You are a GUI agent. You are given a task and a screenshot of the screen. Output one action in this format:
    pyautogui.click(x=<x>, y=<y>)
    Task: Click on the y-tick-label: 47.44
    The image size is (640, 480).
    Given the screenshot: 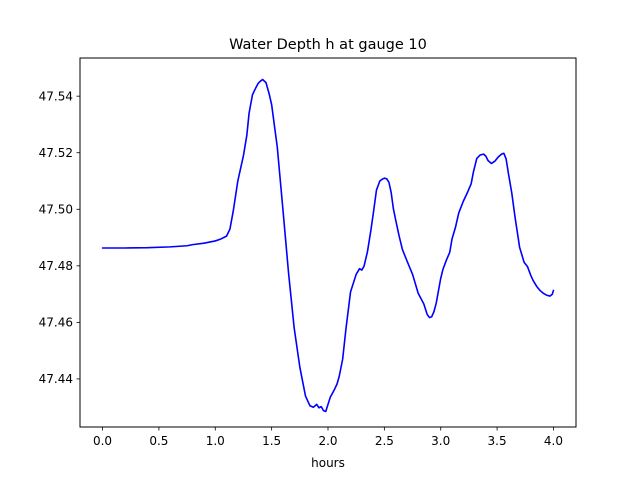 What is the action you would take?
    pyautogui.click(x=56, y=379)
    